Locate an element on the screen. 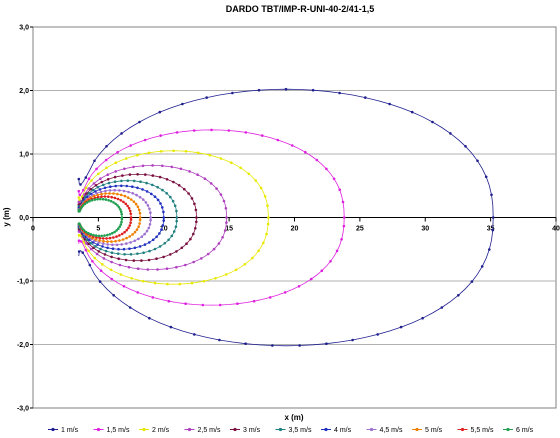 The height and width of the screenshot is (438, 560). y-tick-label: 0,0 is located at coordinates (24, 218).